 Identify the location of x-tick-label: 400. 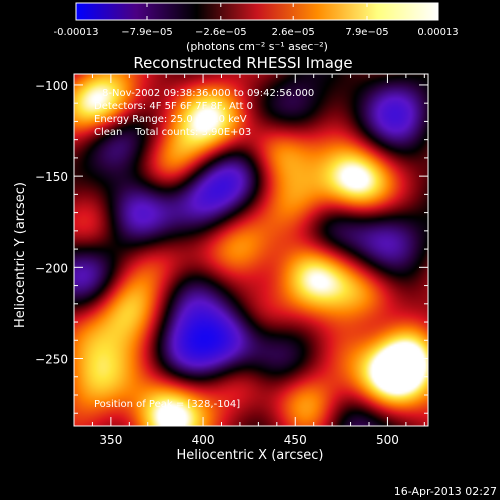
(203, 440).